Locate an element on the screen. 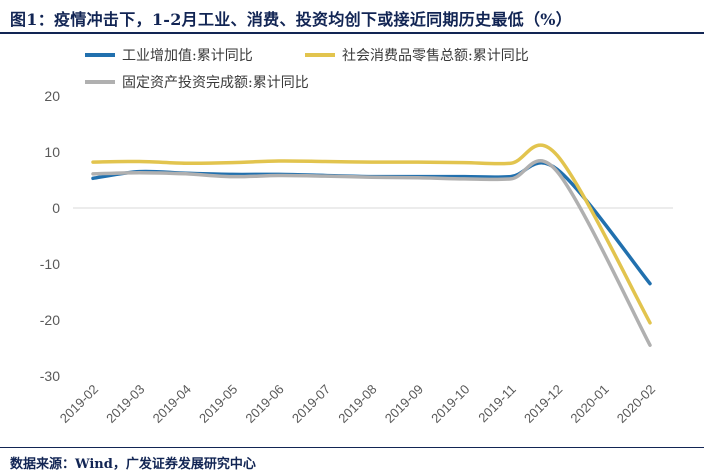 The image size is (704, 475). x-tick-label: 2019-05 is located at coordinates (218, 404).